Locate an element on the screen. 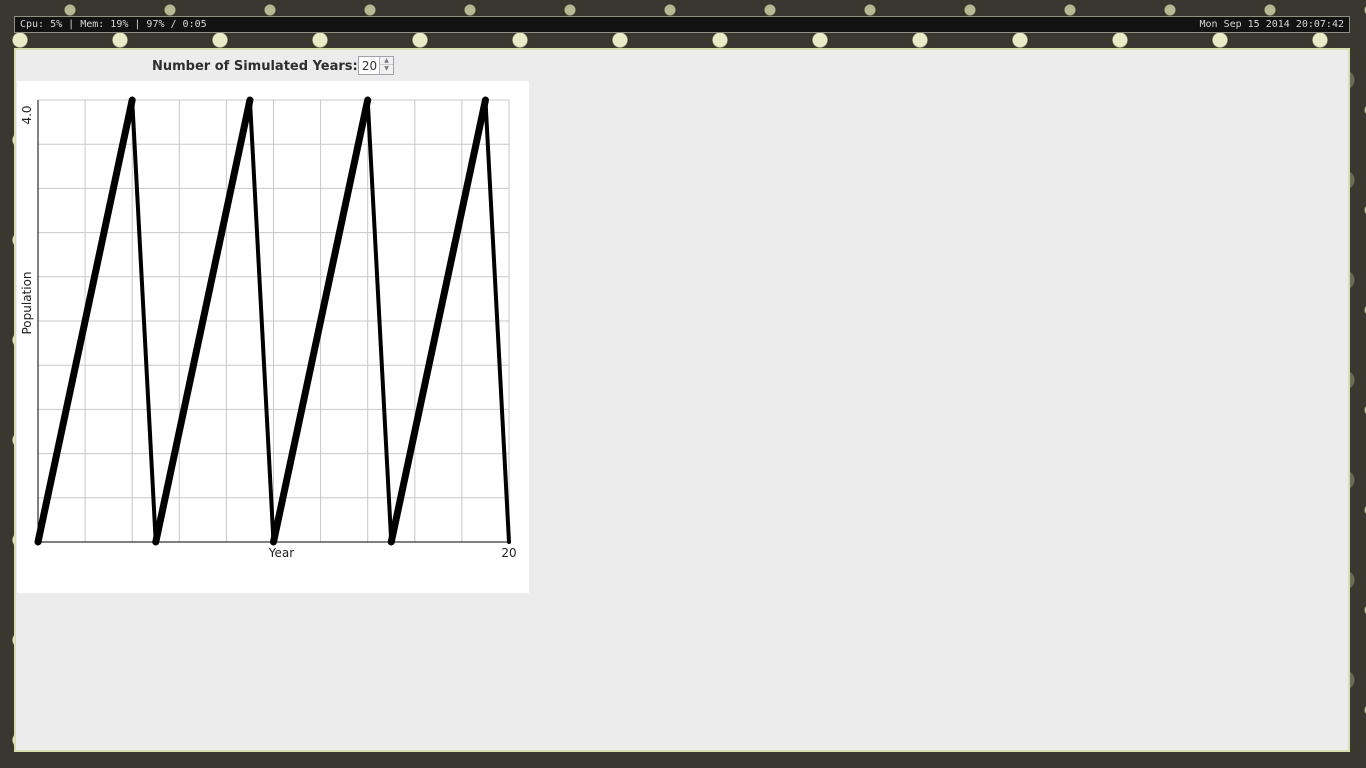 This screenshot has height=768, width=1366. simulated-years-spinner: ▲ ▼ is located at coordinates (376, 65).